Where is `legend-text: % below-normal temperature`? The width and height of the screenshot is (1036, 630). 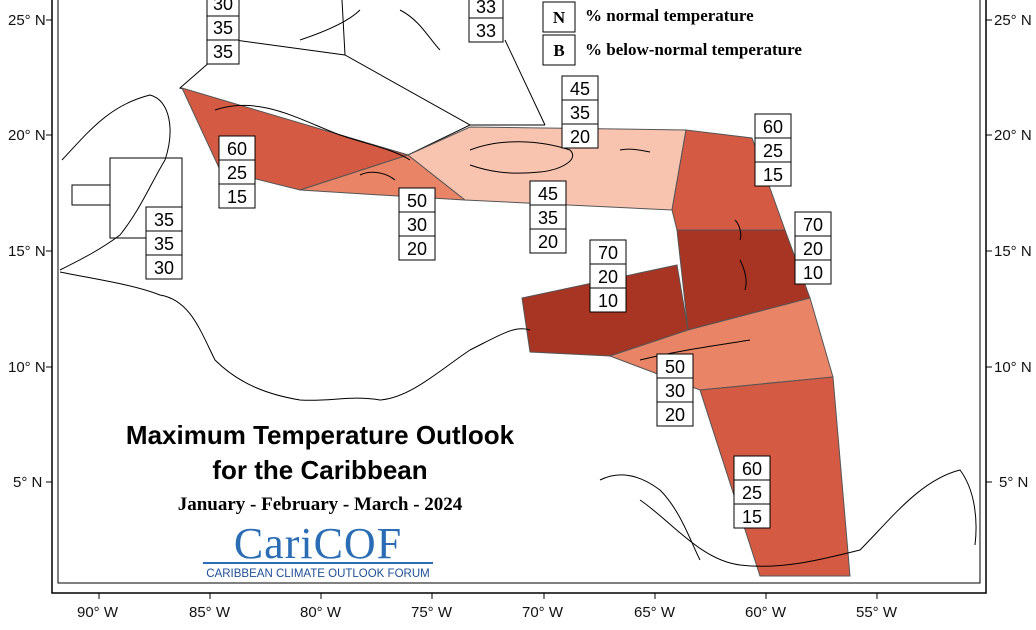
legend-text: % below-normal temperature is located at coordinates (693, 49).